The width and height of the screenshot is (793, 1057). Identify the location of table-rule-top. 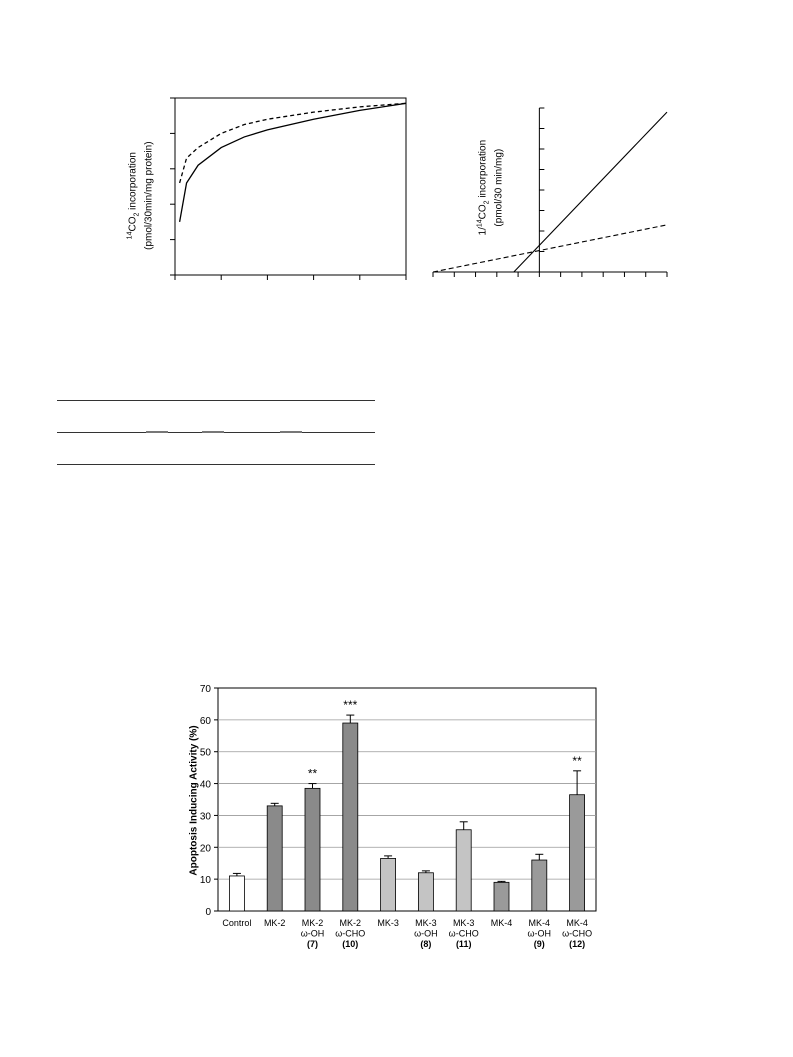
(216, 400).